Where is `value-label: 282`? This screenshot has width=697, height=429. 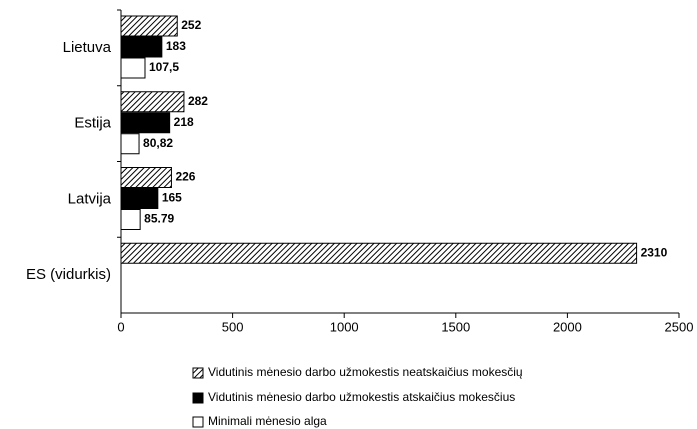
value-label: 282 is located at coordinates (198, 101).